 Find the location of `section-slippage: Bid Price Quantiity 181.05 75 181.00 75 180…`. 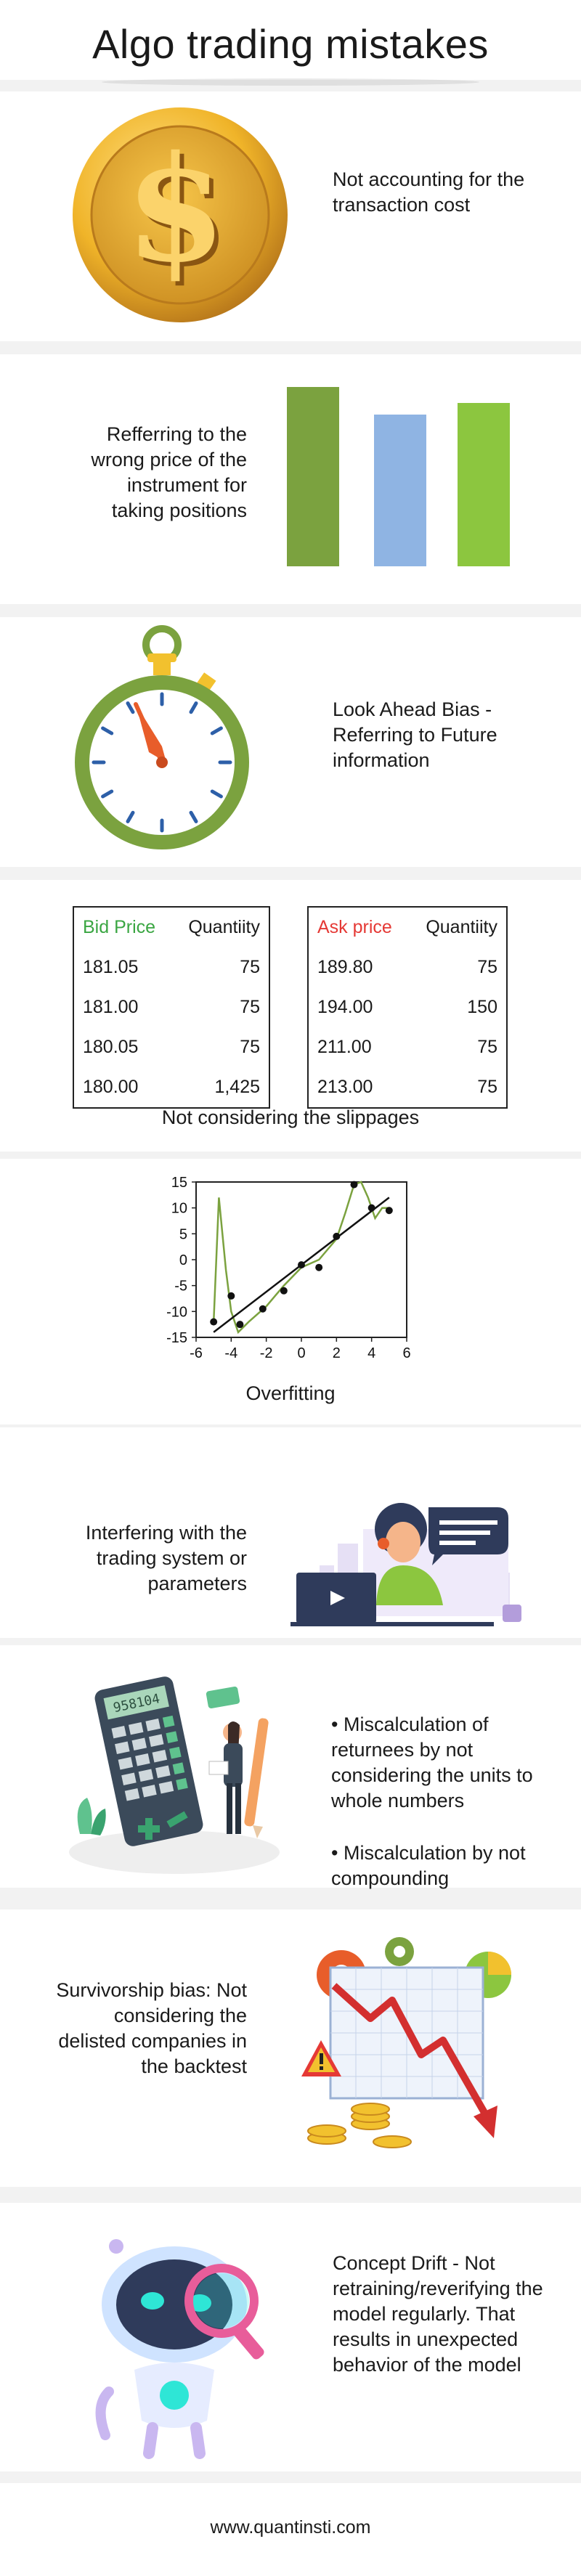

section-slippage: Bid Price Quantiity 181.05 75 181.00 75 180… is located at coordinates (290, 1016).